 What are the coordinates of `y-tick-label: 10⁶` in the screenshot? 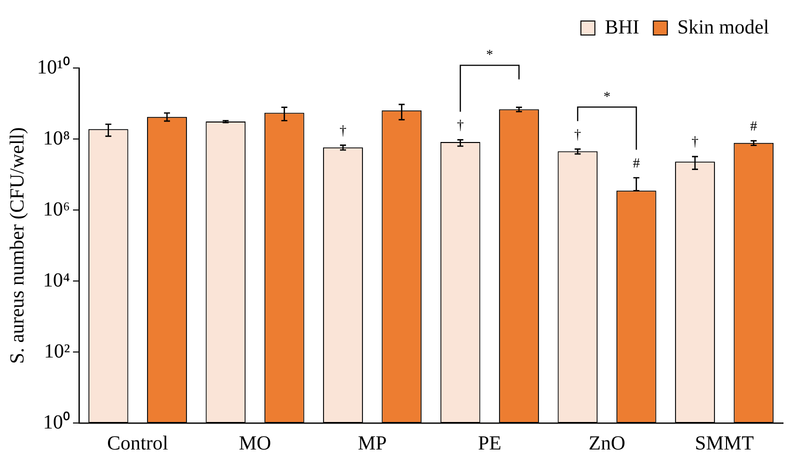 It's located at (56, 209).